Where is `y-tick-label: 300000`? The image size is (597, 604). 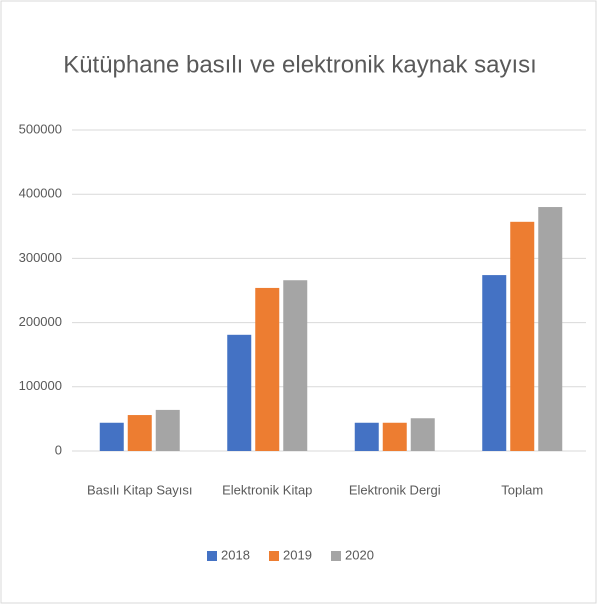
y-tick-label: 300000 is located at coordinates (40, 257).